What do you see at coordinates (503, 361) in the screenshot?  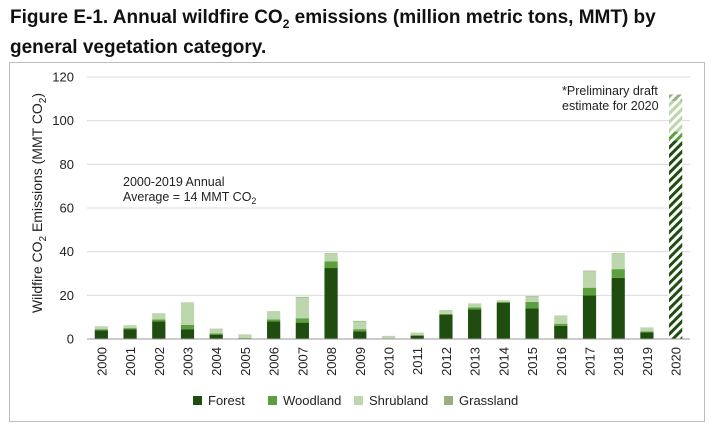 I see `x-tick-label: 2014` at bounding box center [503, 361].